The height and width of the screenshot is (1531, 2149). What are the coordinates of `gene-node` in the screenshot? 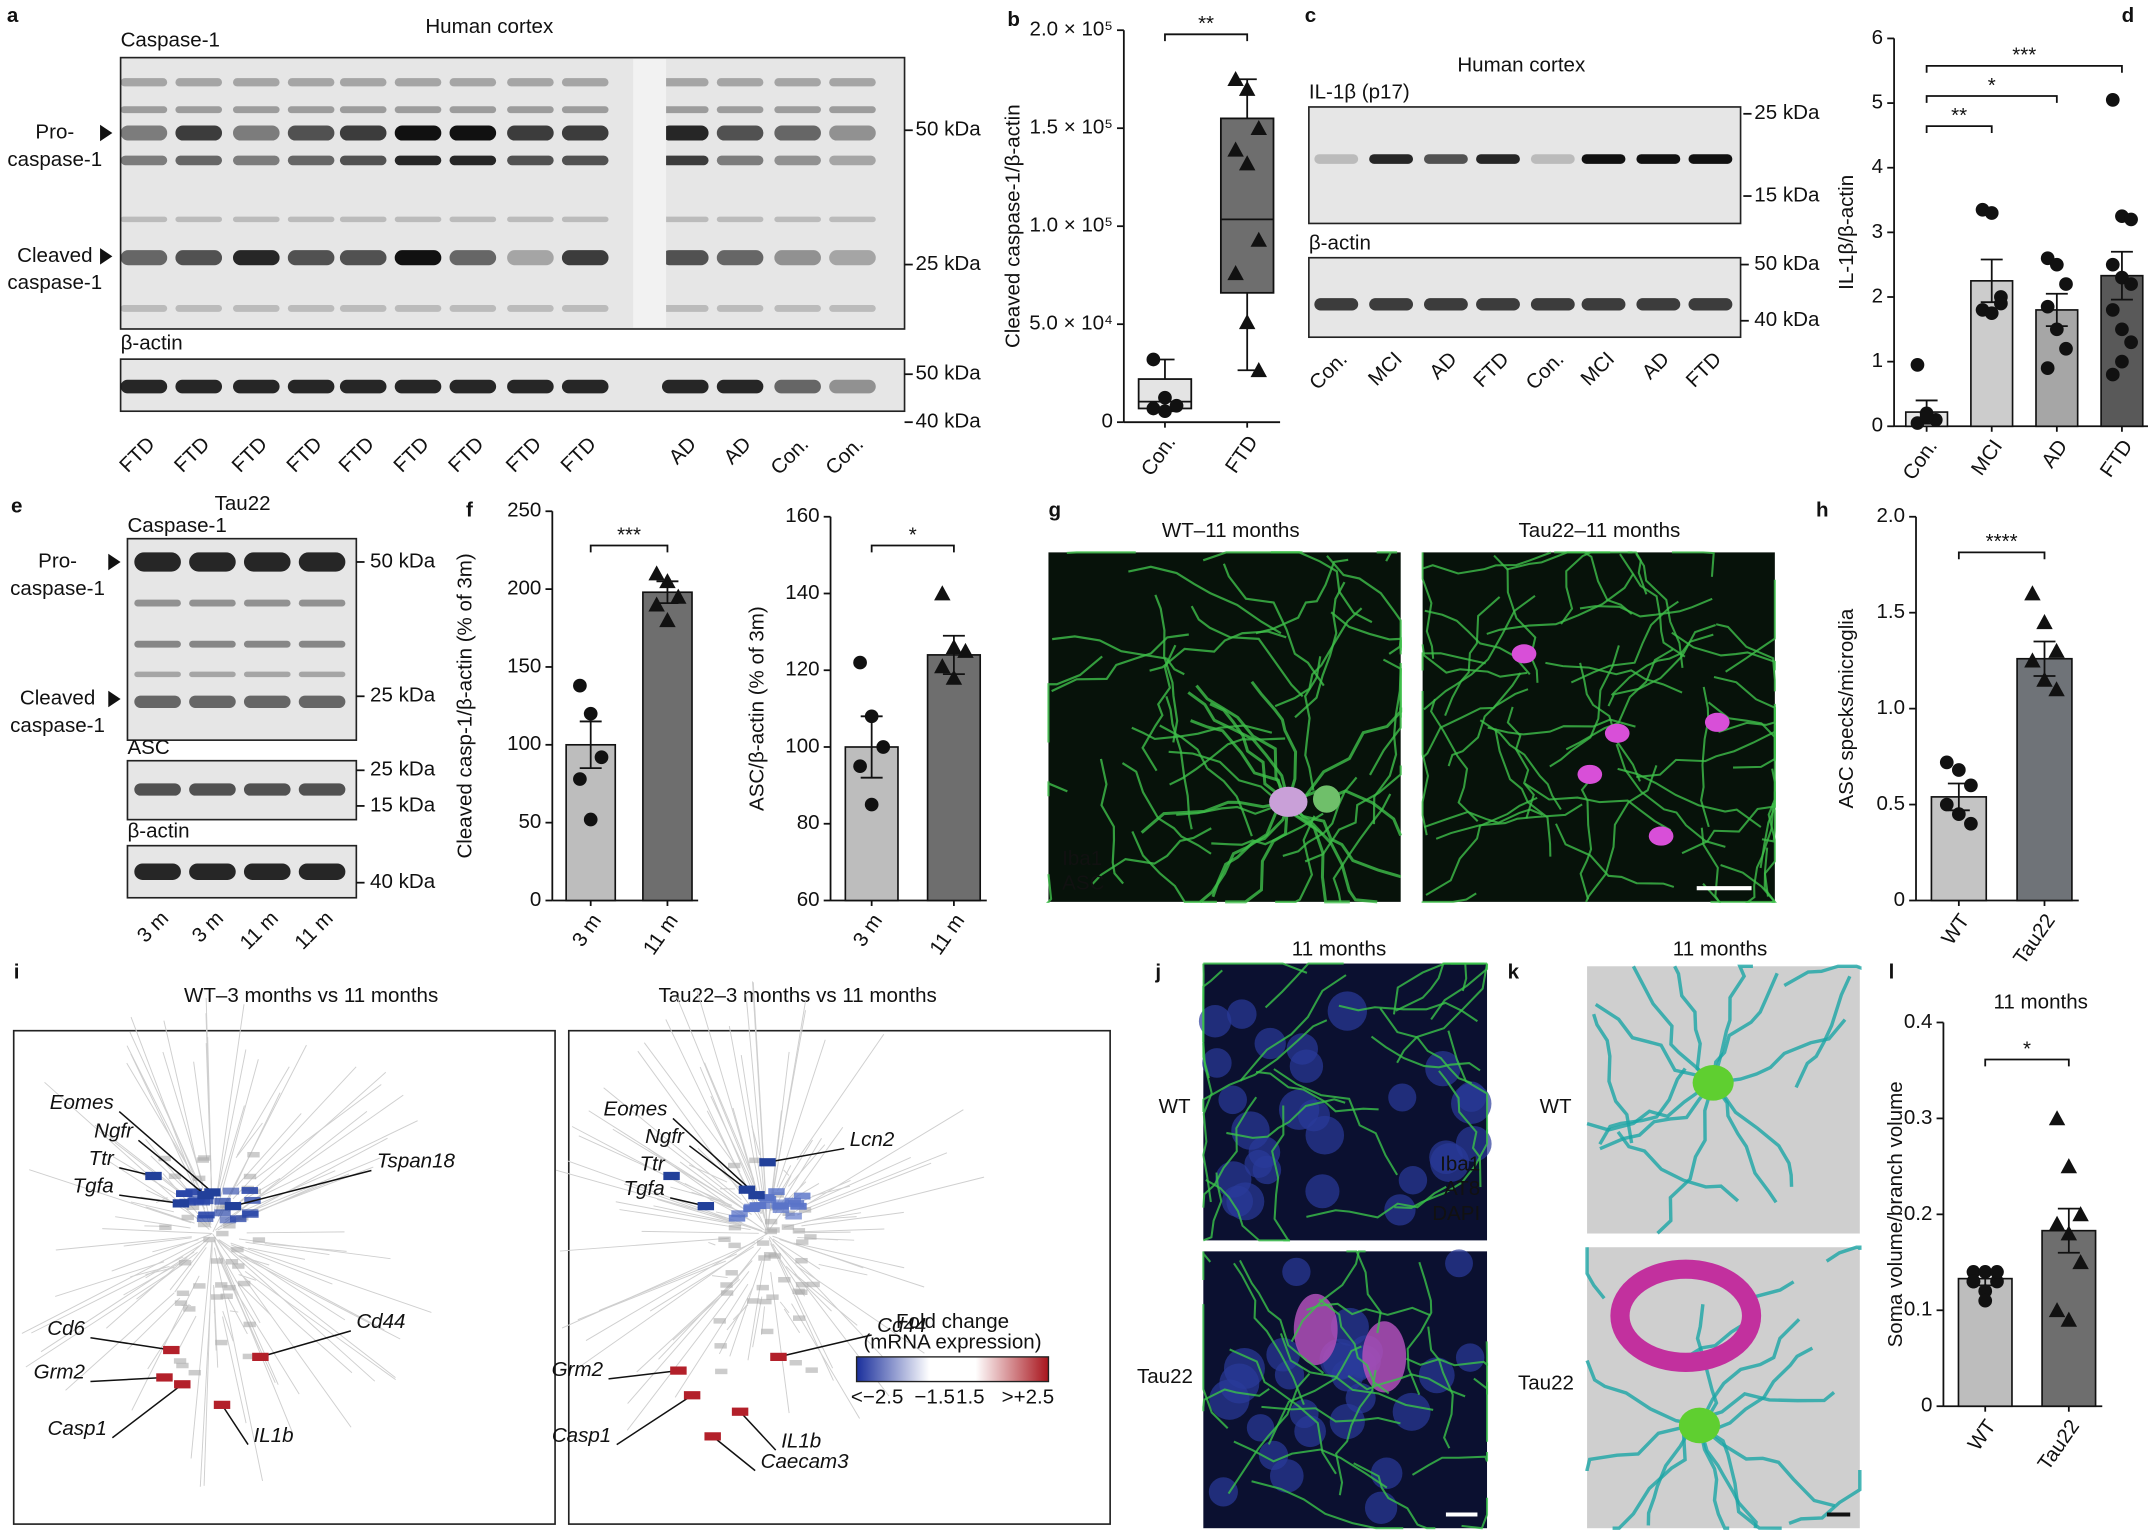 It's located at (222, 1404).